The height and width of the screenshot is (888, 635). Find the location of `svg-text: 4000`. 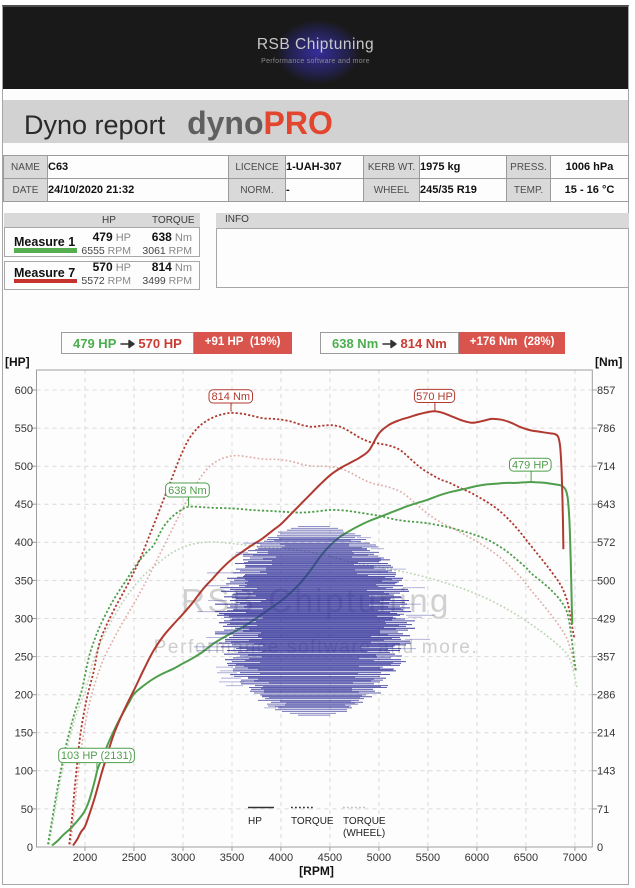

svg-text: 4000 is located at coordinates (281, 858).